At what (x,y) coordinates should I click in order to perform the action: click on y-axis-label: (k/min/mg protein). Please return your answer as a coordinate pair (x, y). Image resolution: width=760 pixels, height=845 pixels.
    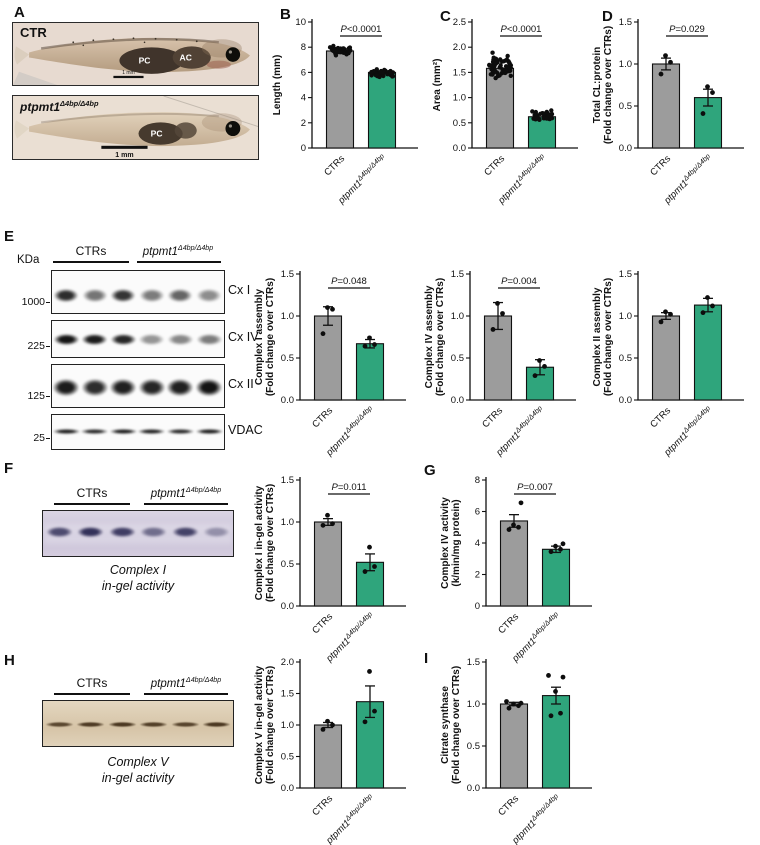
    Looking at the image, I should click on (456, 542).